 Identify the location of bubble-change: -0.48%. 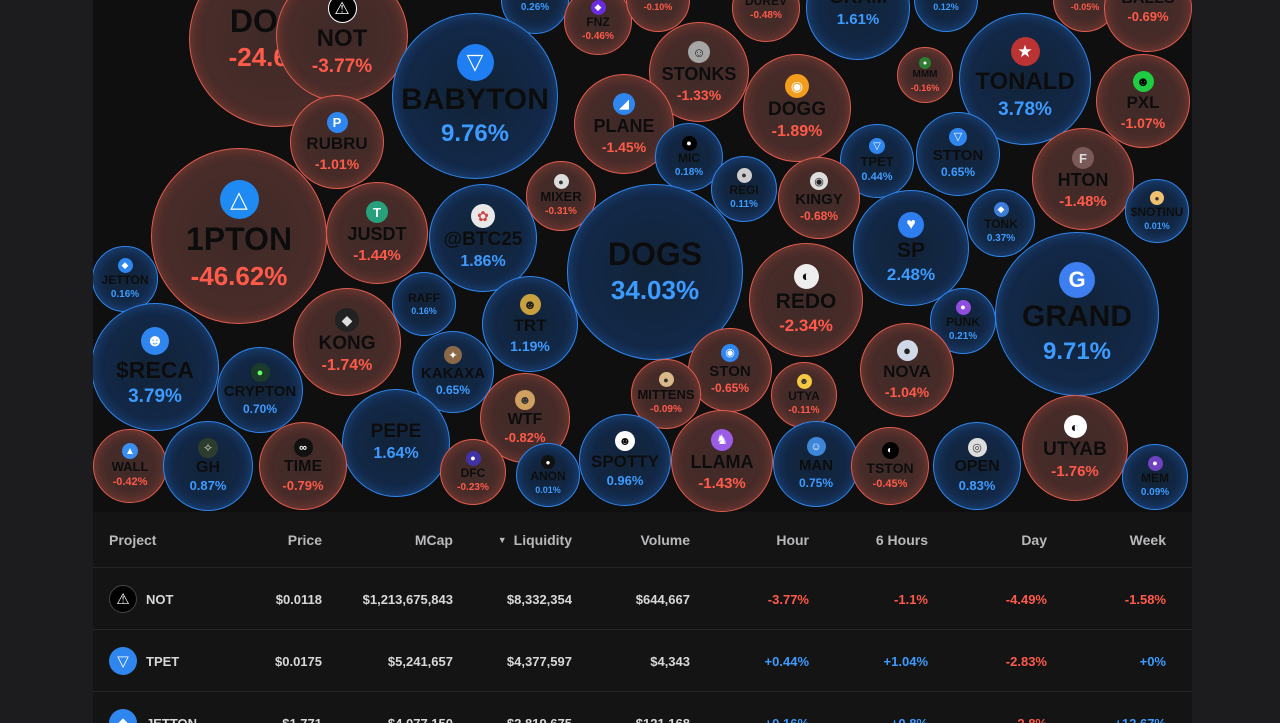
(766, 15).